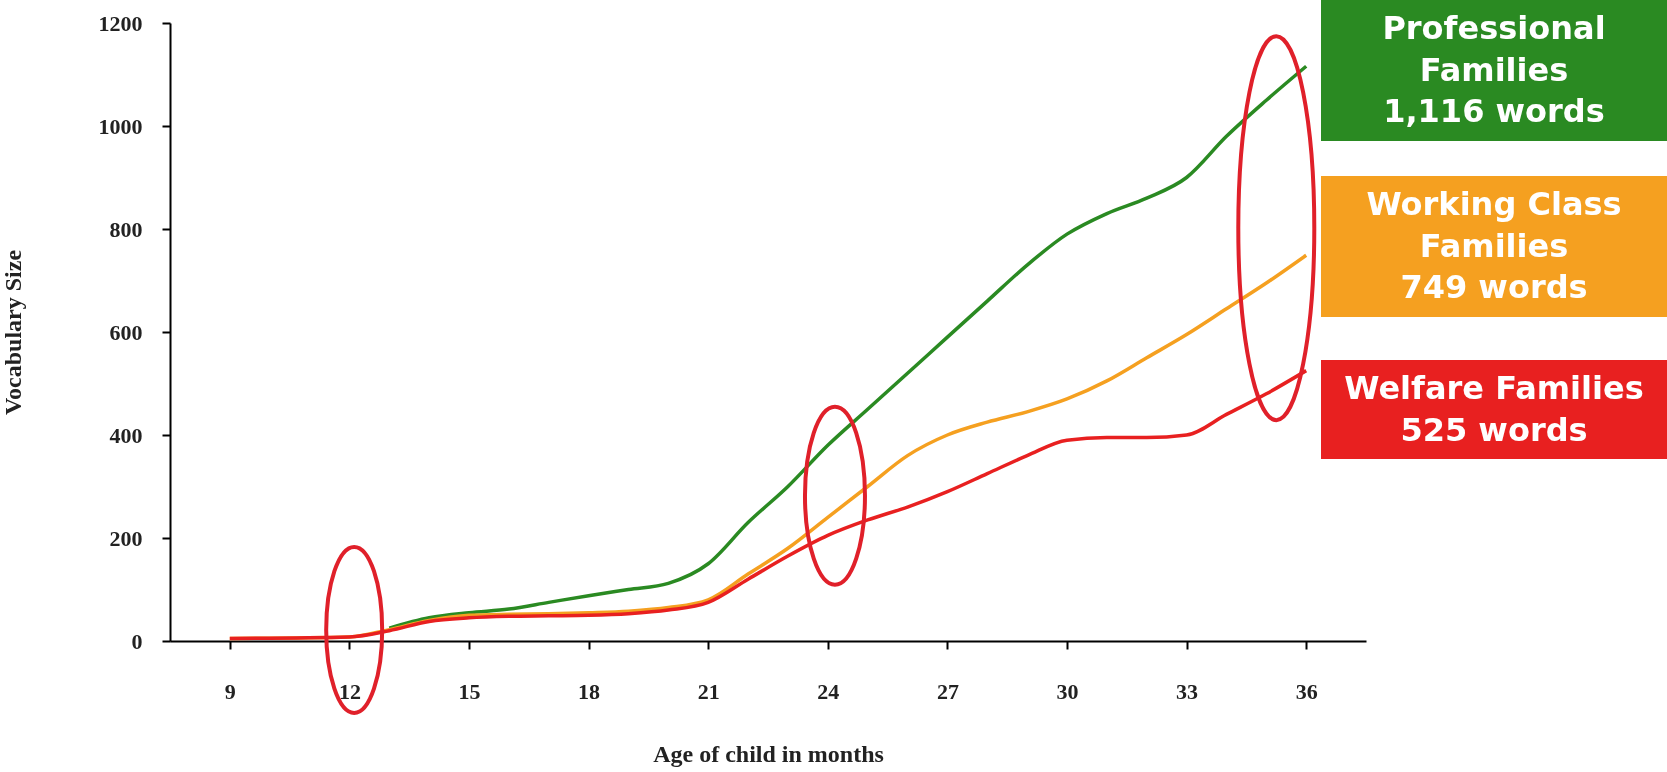  I want to click on x-tick-label: 9, so click(230, 691).